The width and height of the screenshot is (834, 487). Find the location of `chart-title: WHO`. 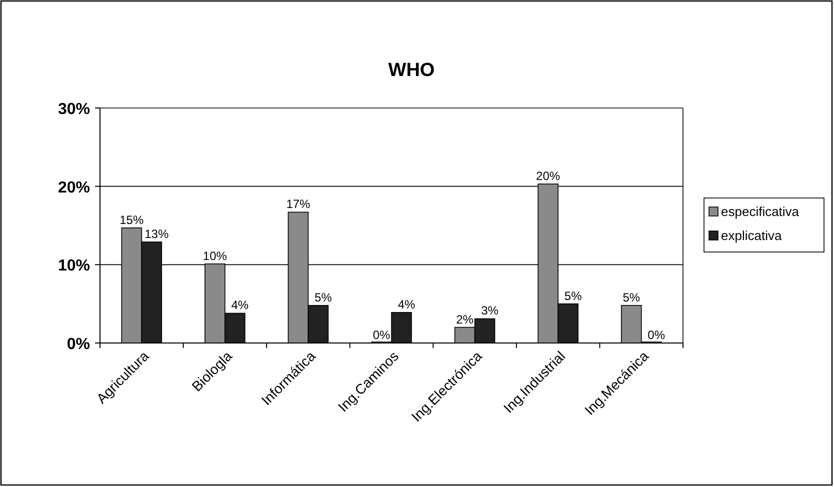

chart-title: WHO is located at coordinates (411, 70).